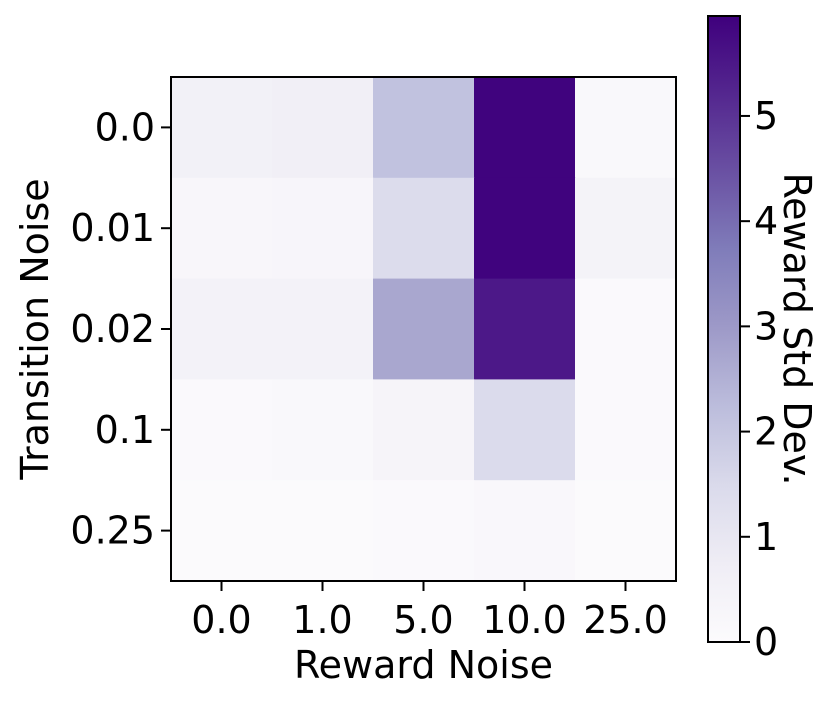 The height and width of the screenshot is (703, 831). What do you see at coordinates (112, 228) in the screenshot?
I see `y-tick-label: 0.01` at bounding box center [112, 228].